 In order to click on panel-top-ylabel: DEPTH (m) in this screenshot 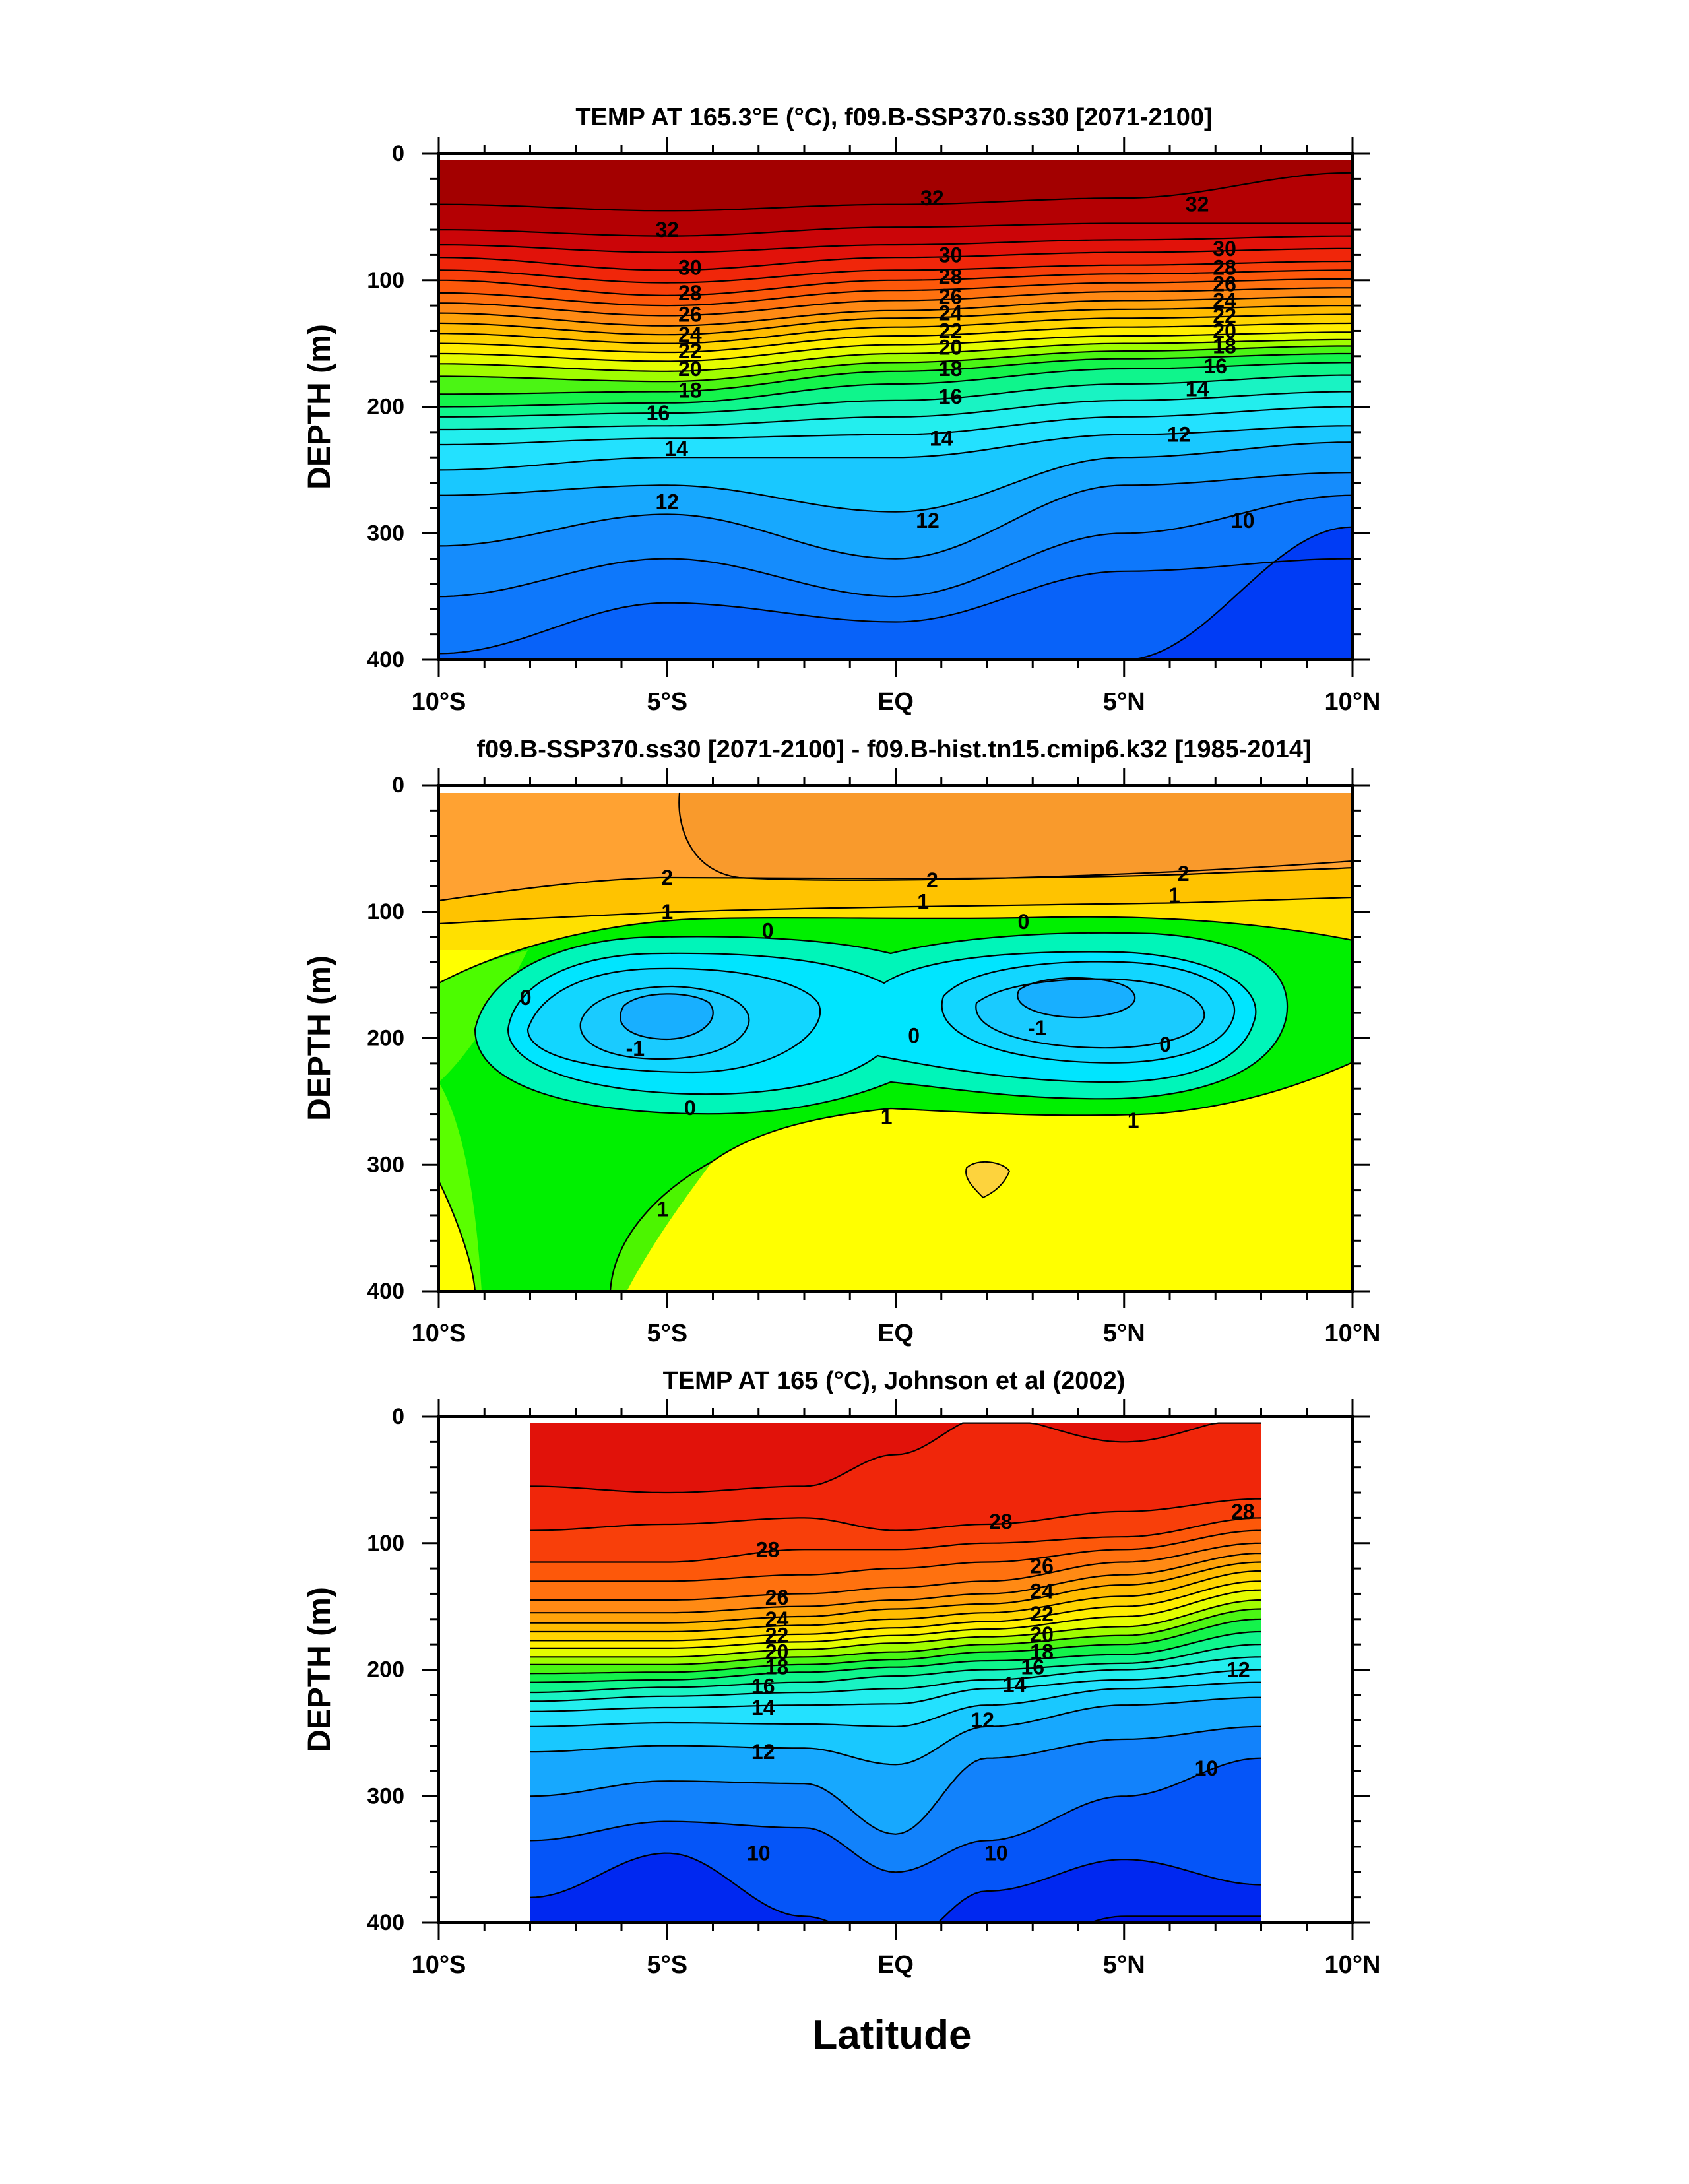, I will do `click(319, 407)`.